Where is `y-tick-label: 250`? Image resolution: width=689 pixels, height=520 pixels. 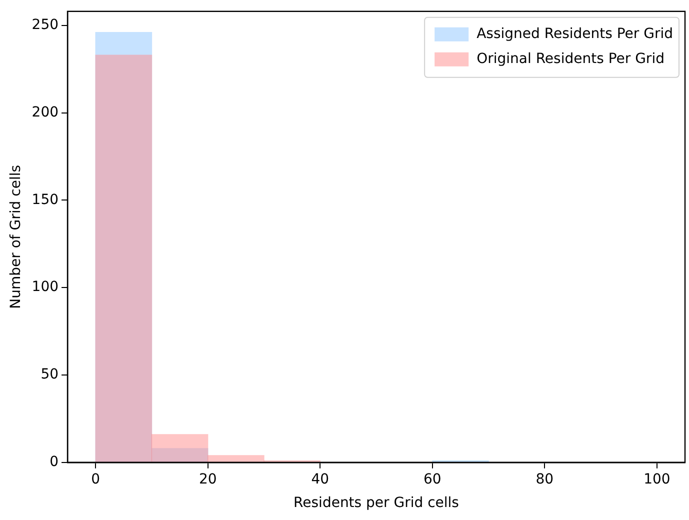 y-tick-label: 250 is located at coordinates (45, 25).